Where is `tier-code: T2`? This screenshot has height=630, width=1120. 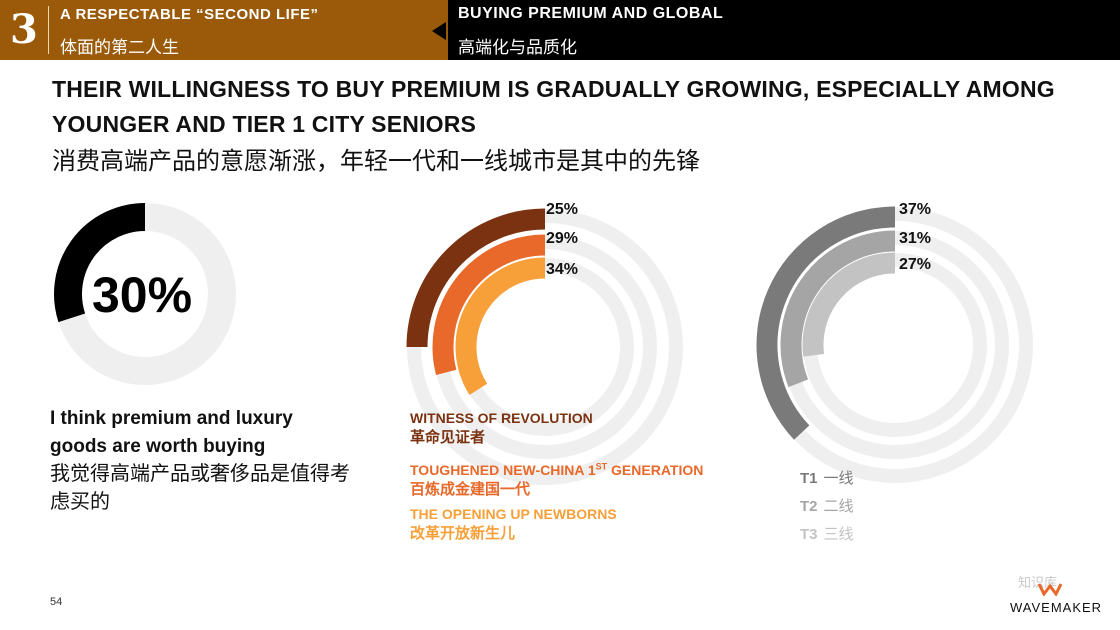 tier-code: T2 is located at coordinates (809, 506).